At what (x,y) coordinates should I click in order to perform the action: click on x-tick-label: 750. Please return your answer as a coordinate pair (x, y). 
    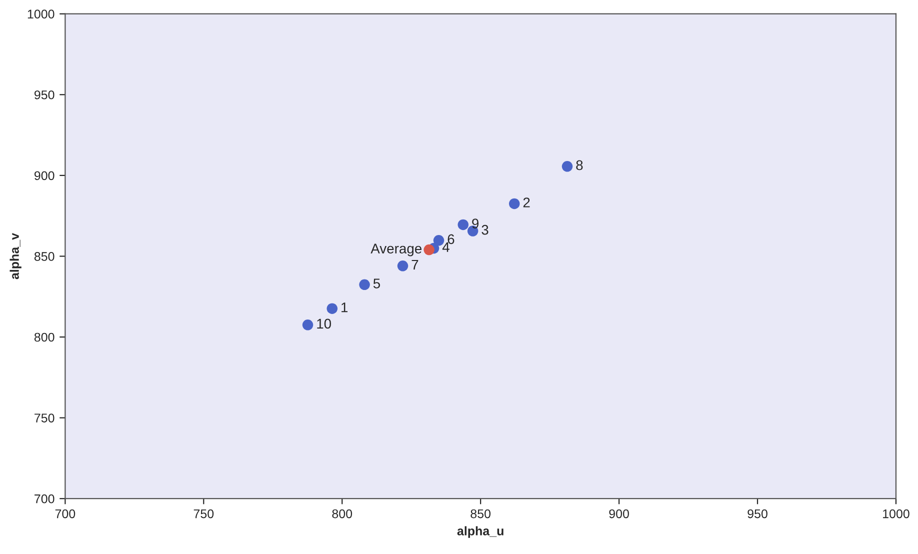
    Looking at the image, I should click on (204, 513).